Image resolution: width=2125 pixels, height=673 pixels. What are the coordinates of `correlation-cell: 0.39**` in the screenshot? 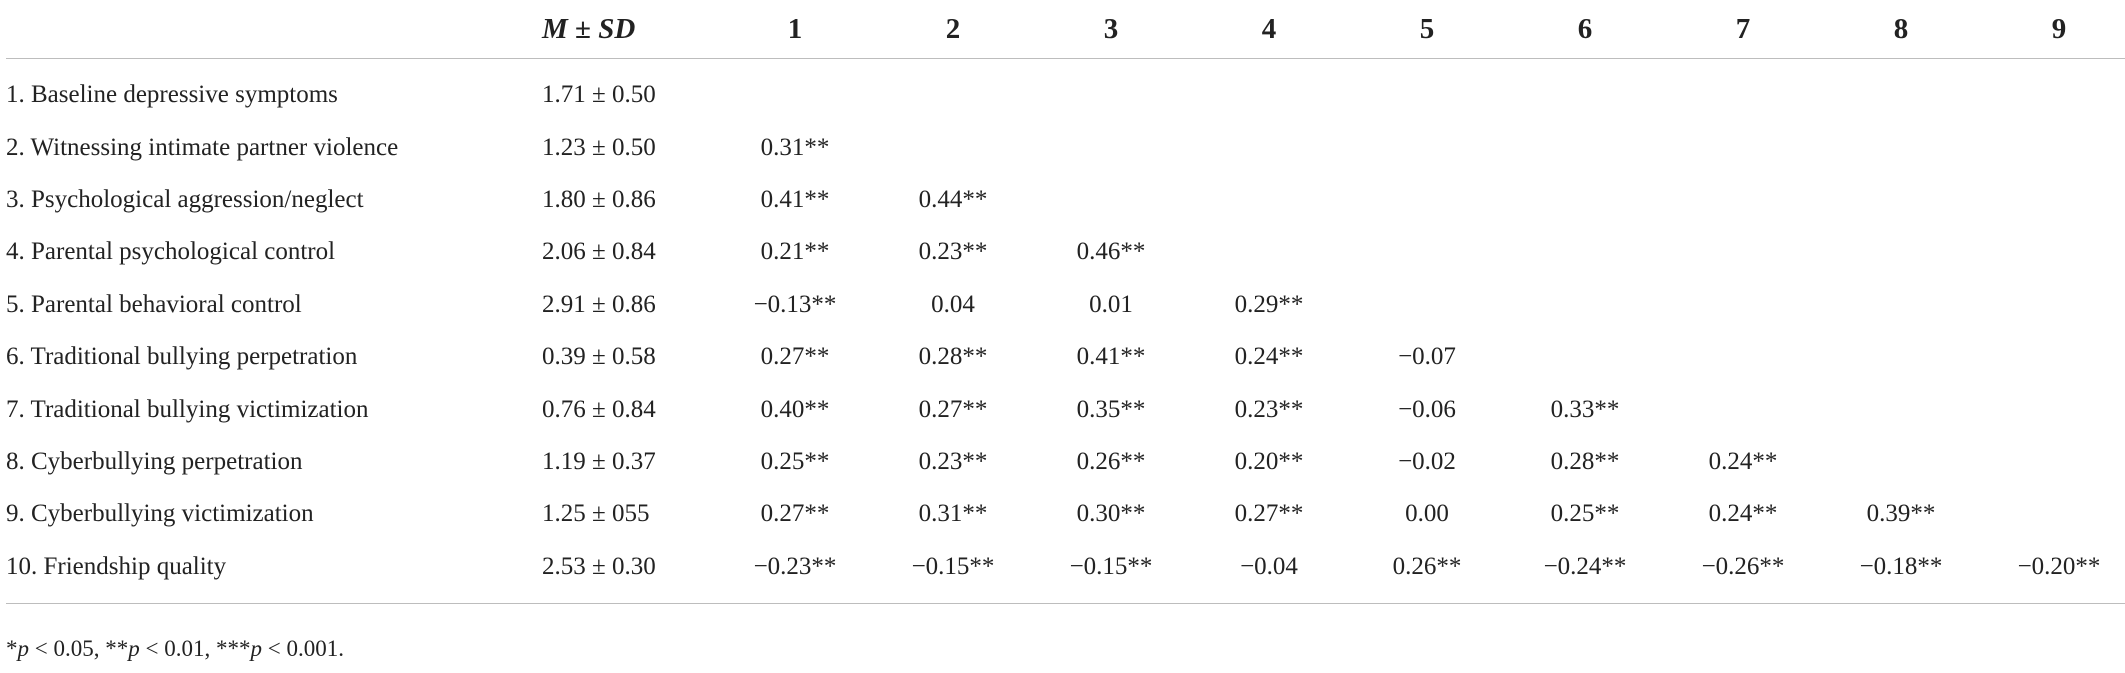 It's located at (1901, 514).